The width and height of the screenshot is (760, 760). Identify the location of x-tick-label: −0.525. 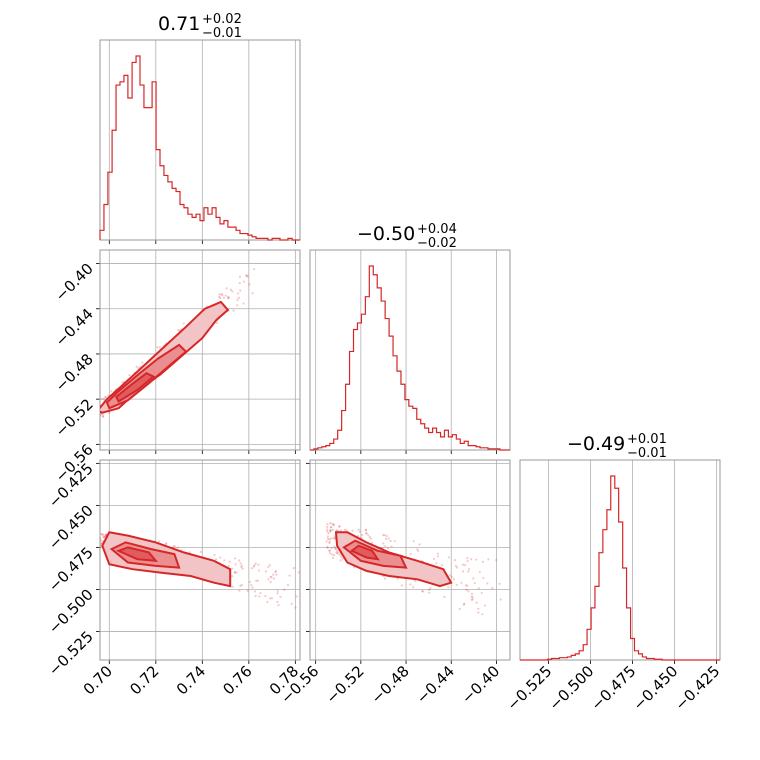
(529, 688).